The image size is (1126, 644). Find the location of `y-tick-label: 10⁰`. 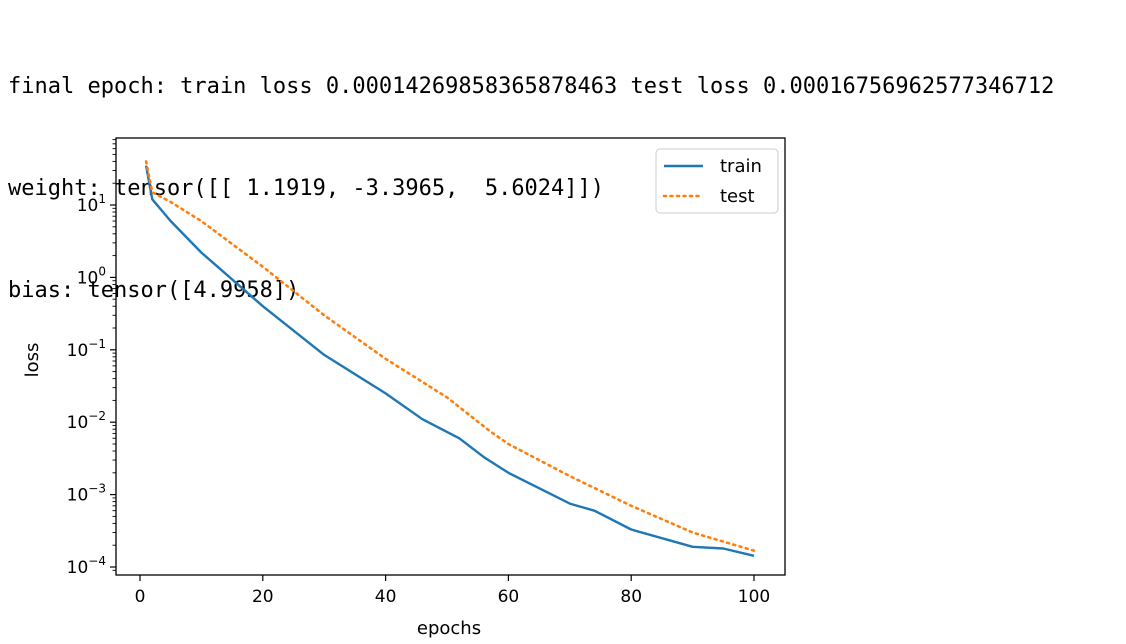

y-tick-label: 10⁰ is located at coordinates (91, 276).